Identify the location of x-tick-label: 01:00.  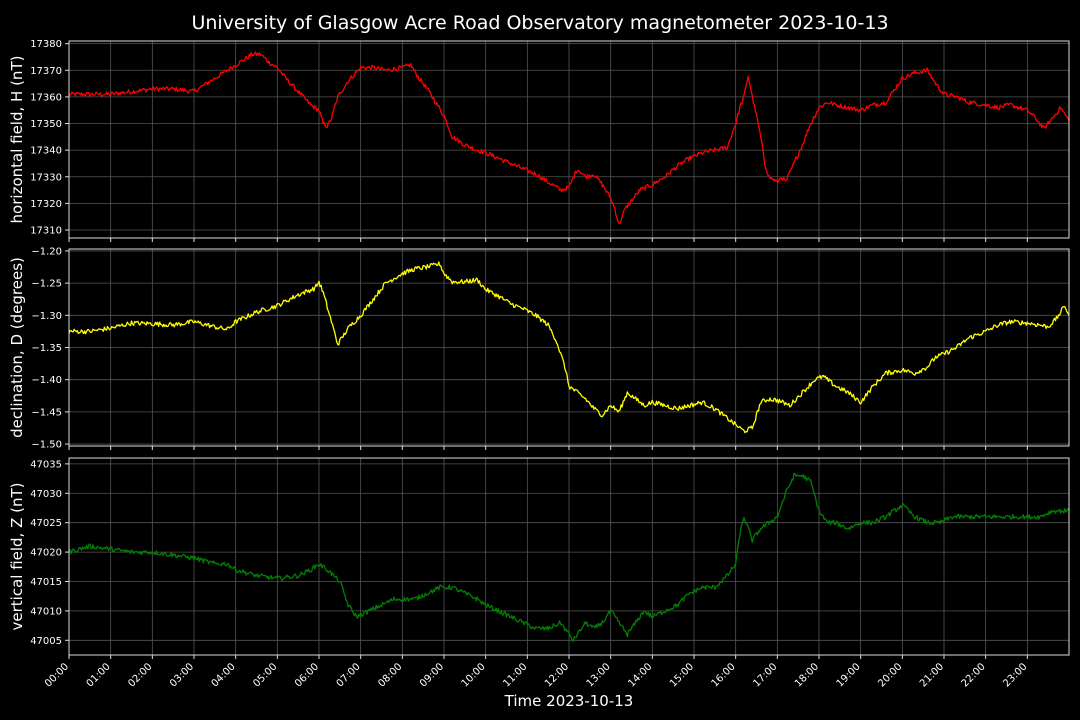
(99, 675).